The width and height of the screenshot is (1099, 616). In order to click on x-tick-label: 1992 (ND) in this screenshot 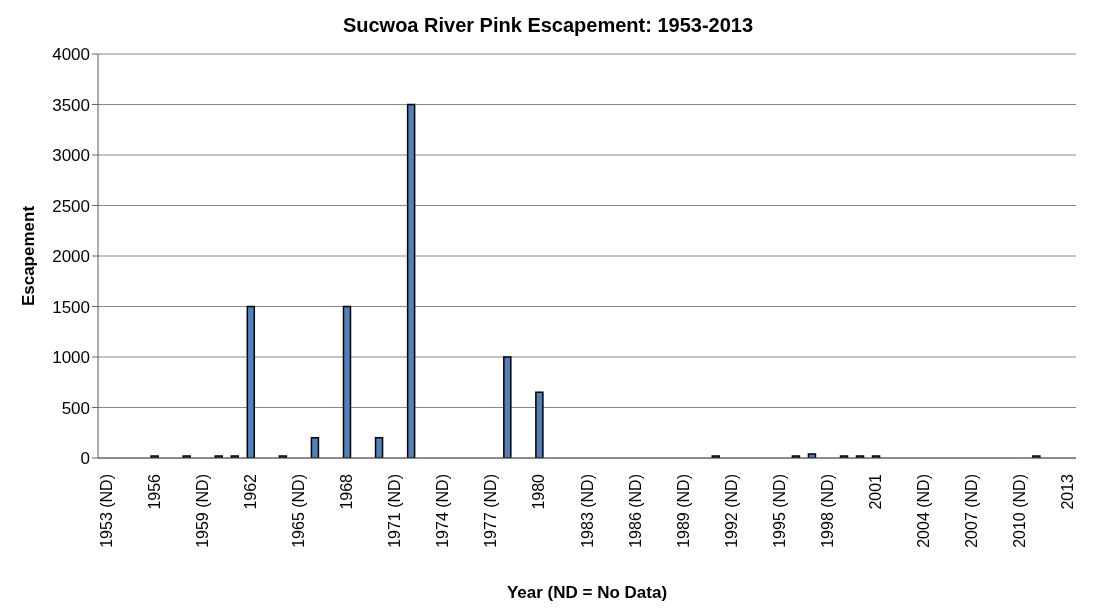, I will do `click(731, 511)`.